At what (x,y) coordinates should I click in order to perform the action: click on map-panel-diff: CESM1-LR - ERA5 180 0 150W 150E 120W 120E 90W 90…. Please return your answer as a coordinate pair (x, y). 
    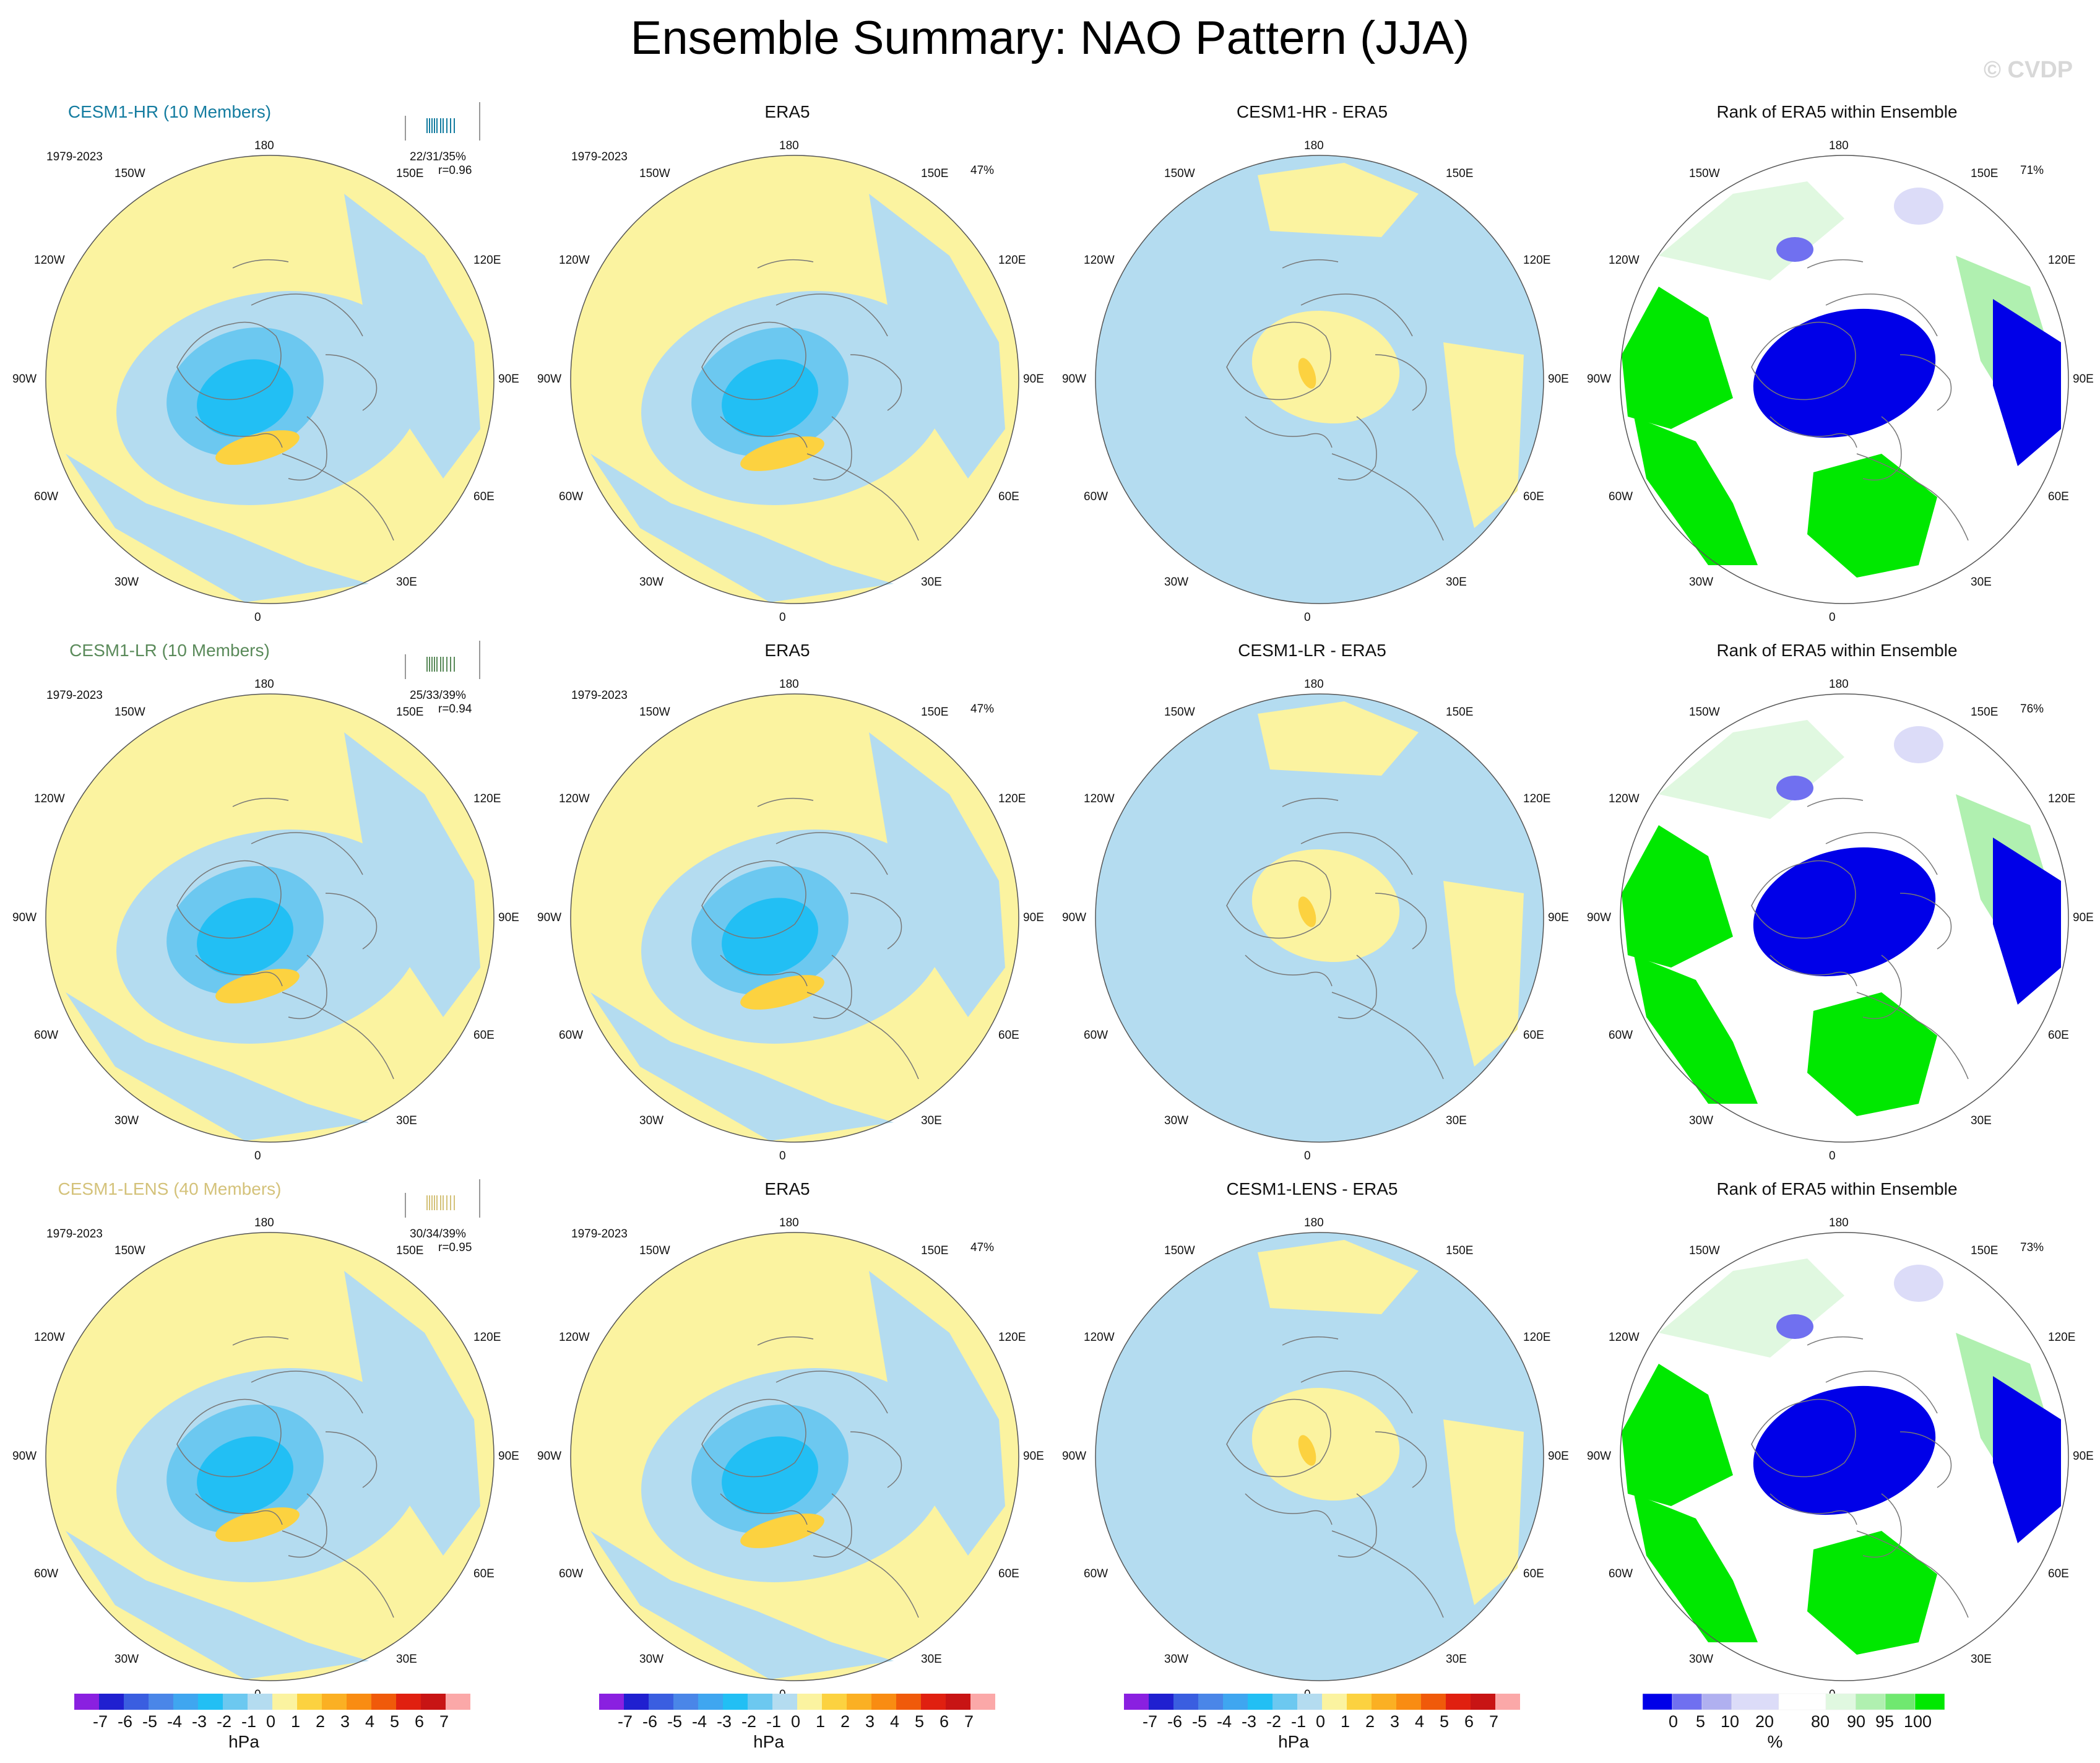
    Looking at the image, I should click on (1312, 910).